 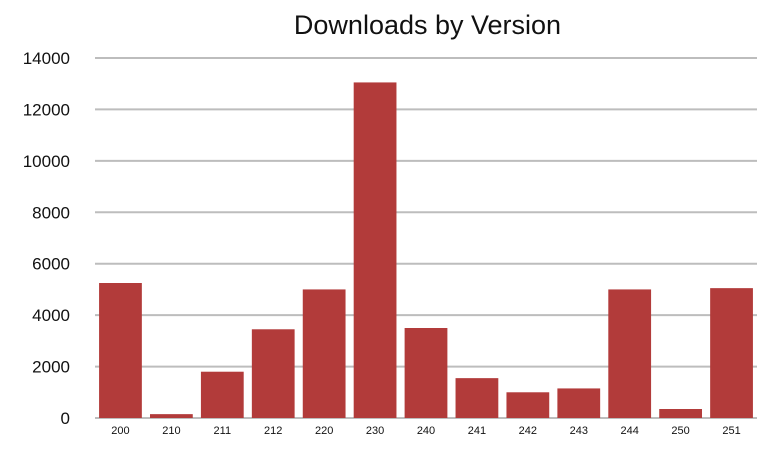 I want to click on y-tick-label: 6000, so click(x=51, y=264).